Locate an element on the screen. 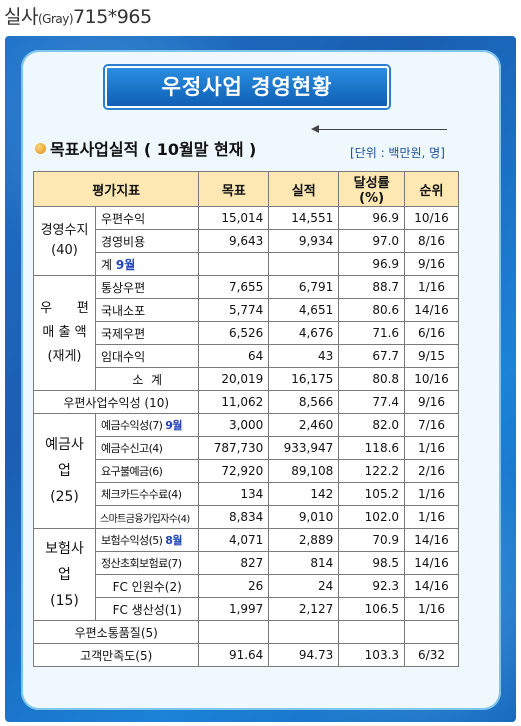 The image size is (521, 726). row-label: 소 계 is located at coordinates (147, 379).